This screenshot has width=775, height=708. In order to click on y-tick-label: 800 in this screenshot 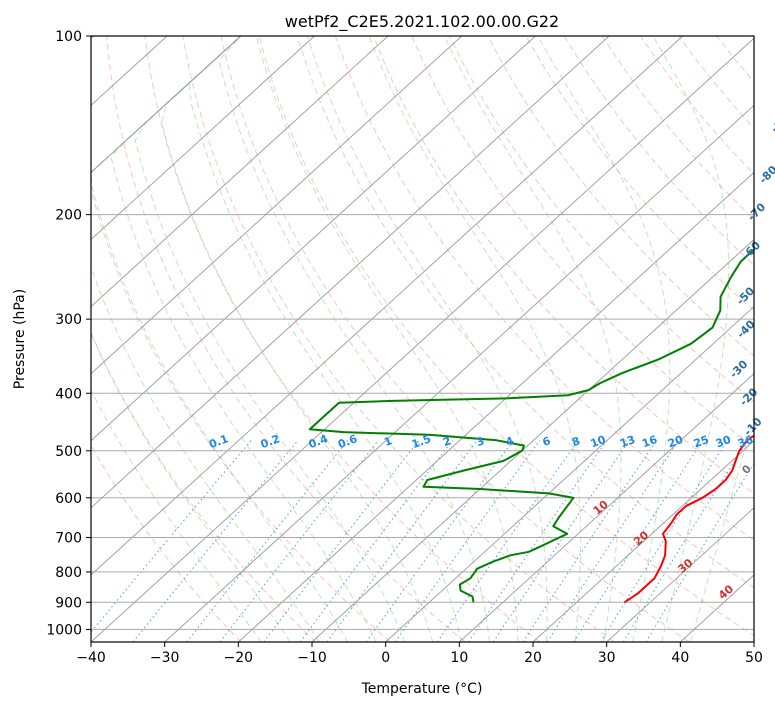, I will do `click(68, 573)`.